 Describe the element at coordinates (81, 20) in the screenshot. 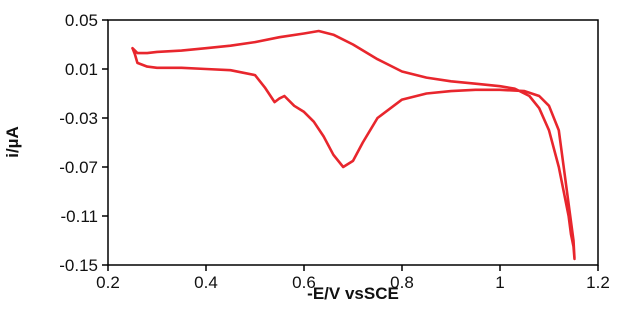

I see `y-tick-label: 0.05` at that location.